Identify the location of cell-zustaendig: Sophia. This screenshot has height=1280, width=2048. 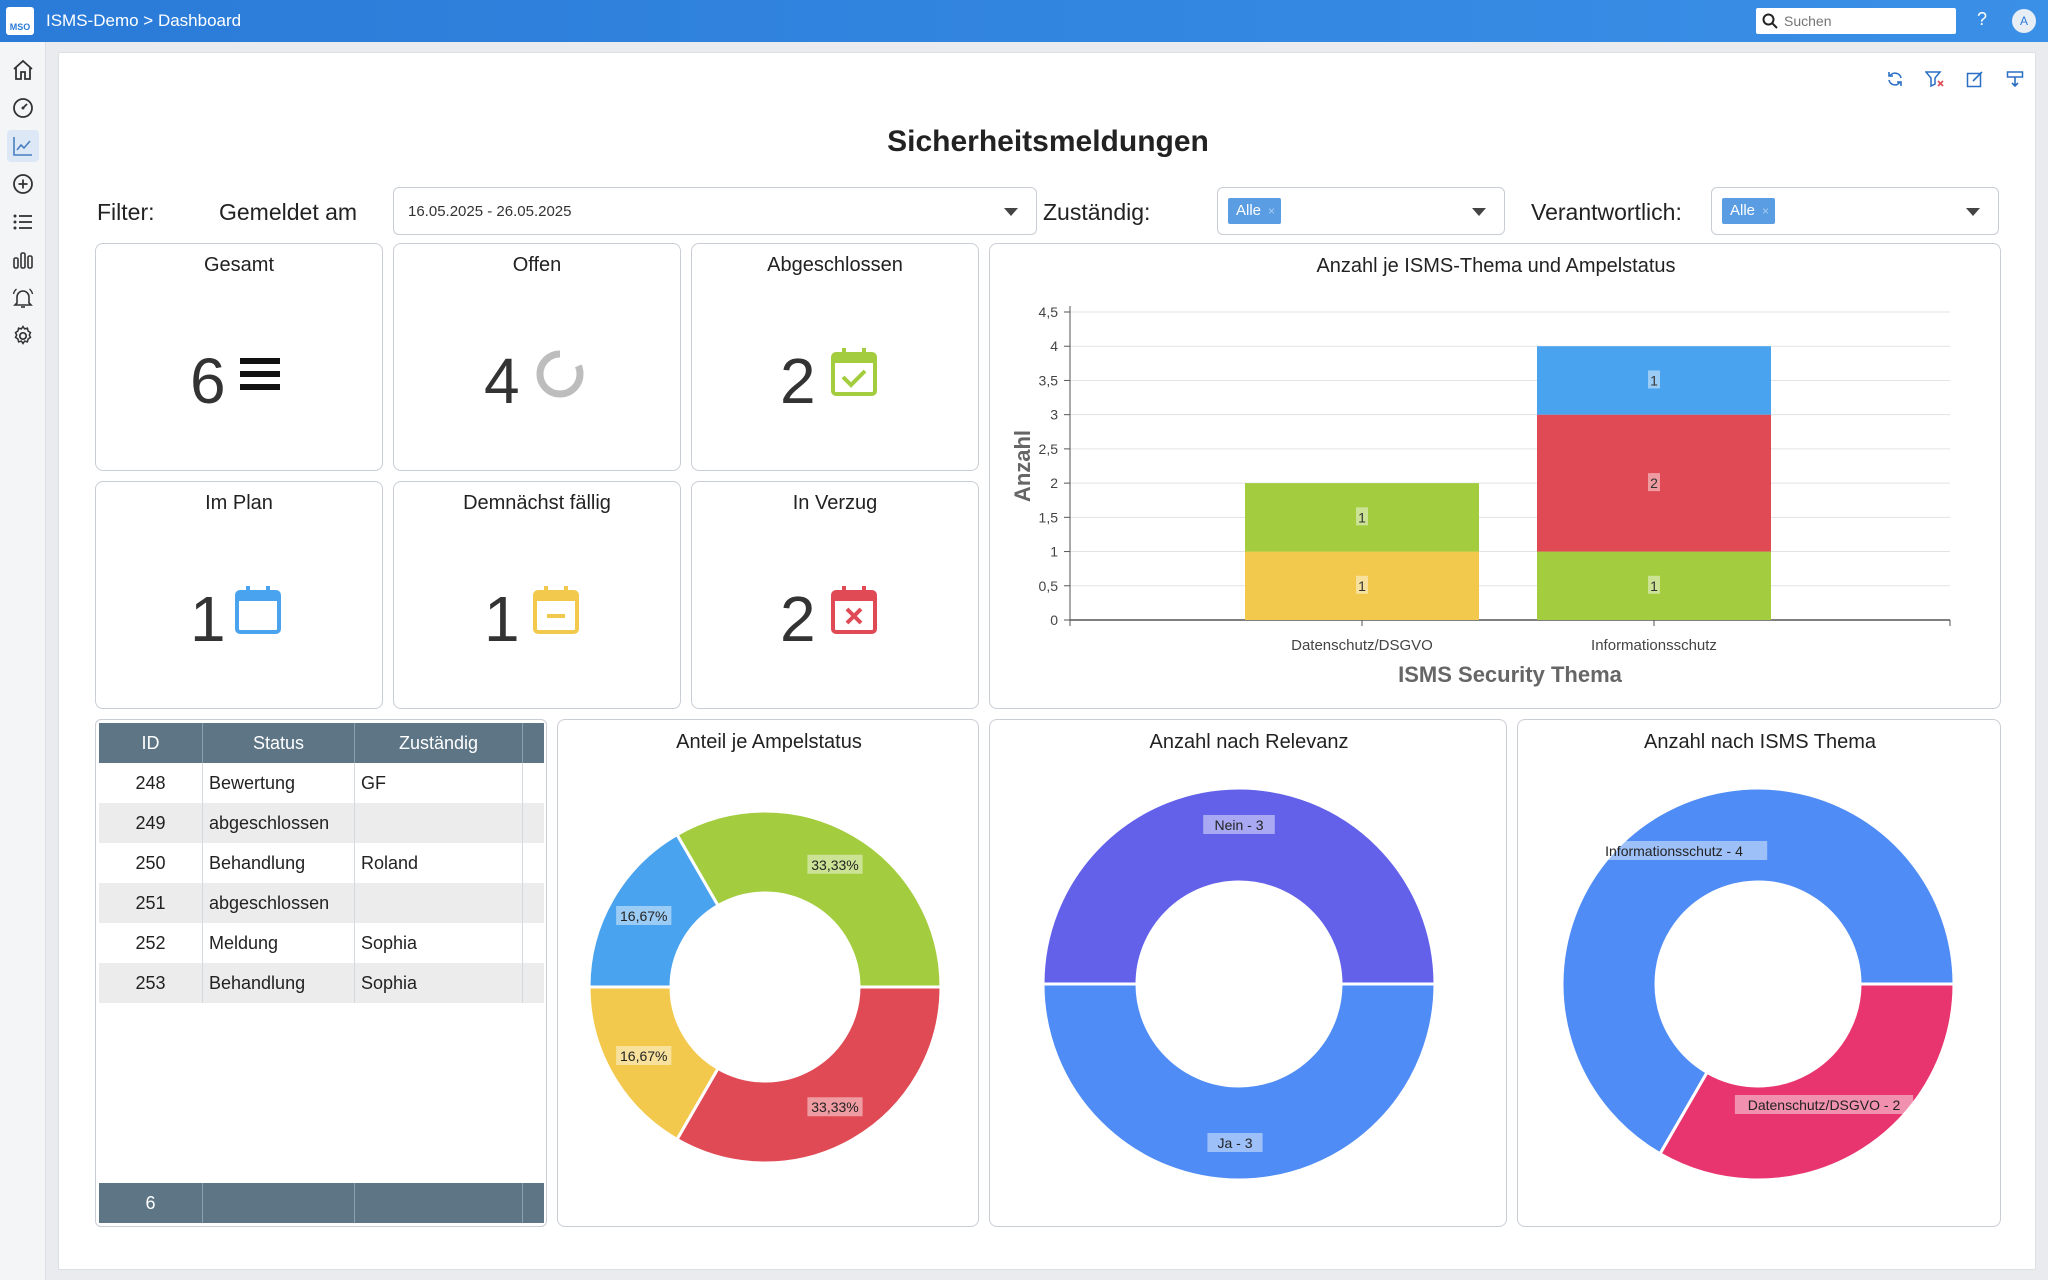
(439, 983).